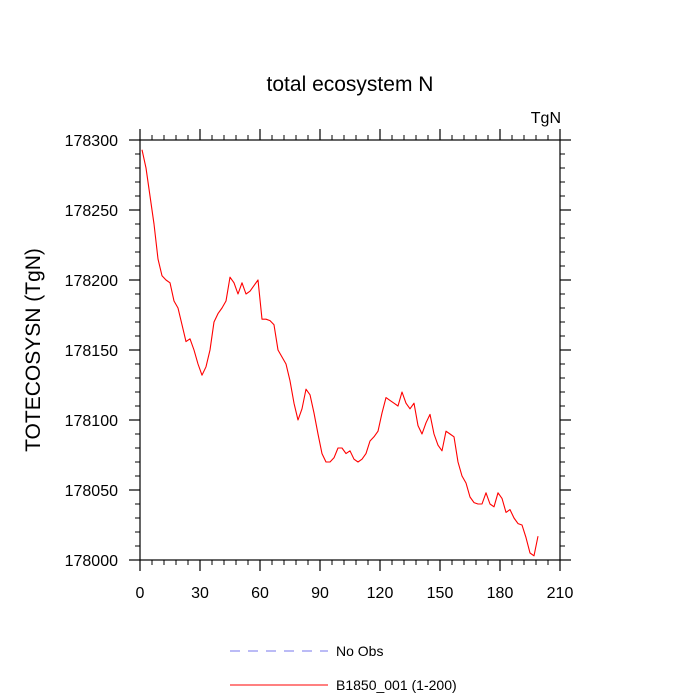 The image size is (700, 700). I want to click on y-tick-label: 178150, so click(91, 351).